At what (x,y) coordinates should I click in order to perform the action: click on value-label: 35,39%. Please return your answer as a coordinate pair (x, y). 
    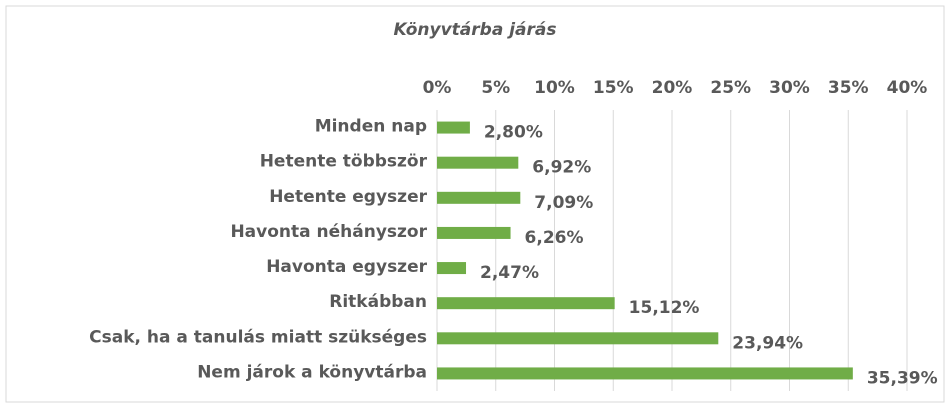
    Looking at the image, I should click on (902, 378).